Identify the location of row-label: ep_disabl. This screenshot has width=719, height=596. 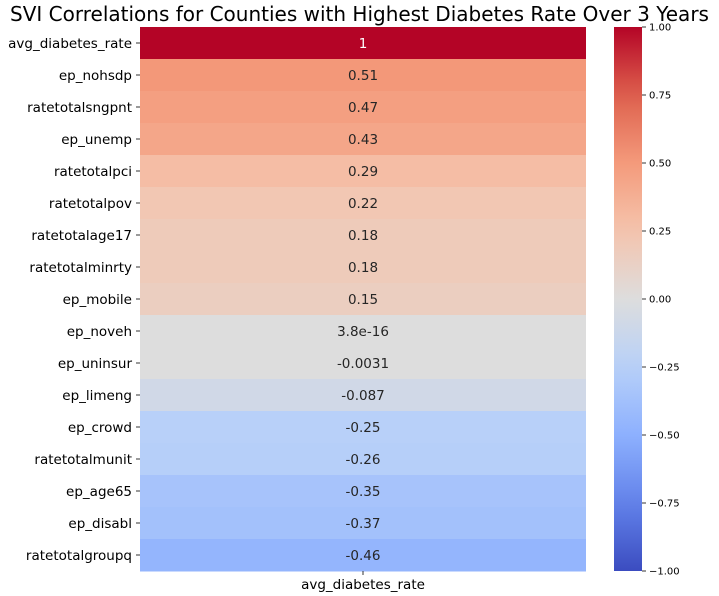
(100, 524).